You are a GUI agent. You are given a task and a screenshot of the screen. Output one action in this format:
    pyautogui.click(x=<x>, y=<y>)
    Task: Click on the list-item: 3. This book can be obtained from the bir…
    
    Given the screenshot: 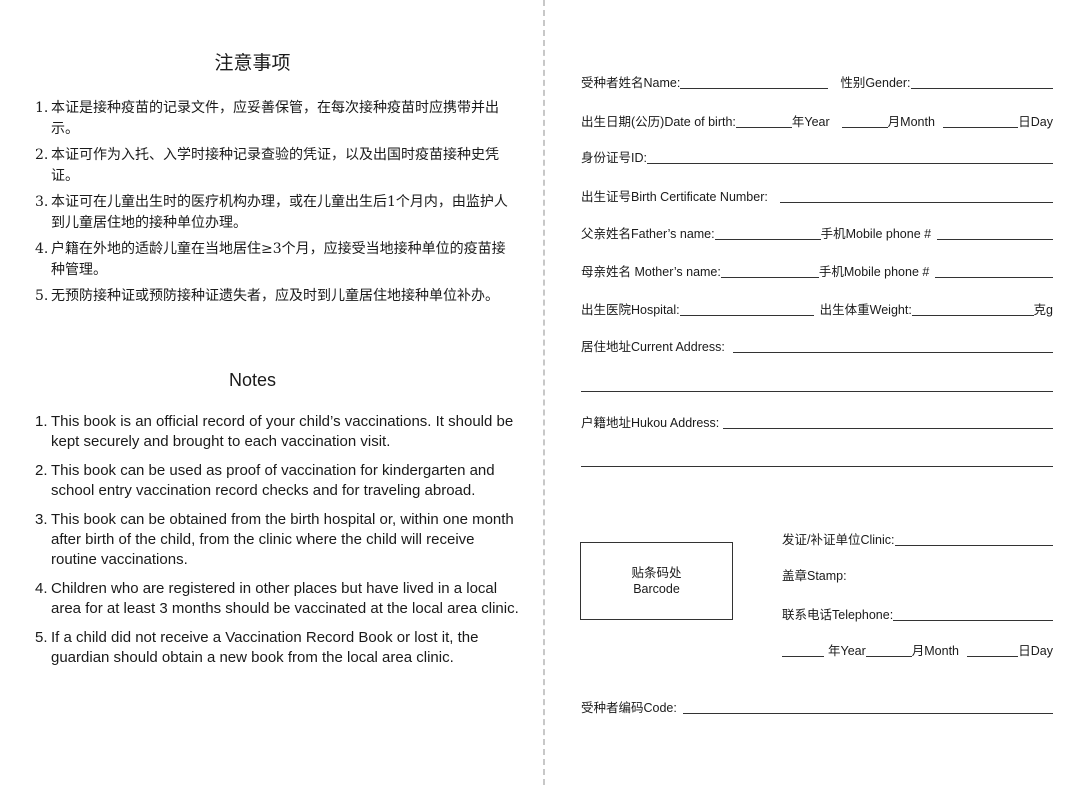 What is the action you would take?
    pyautogui.click(x=277, y=540)
    